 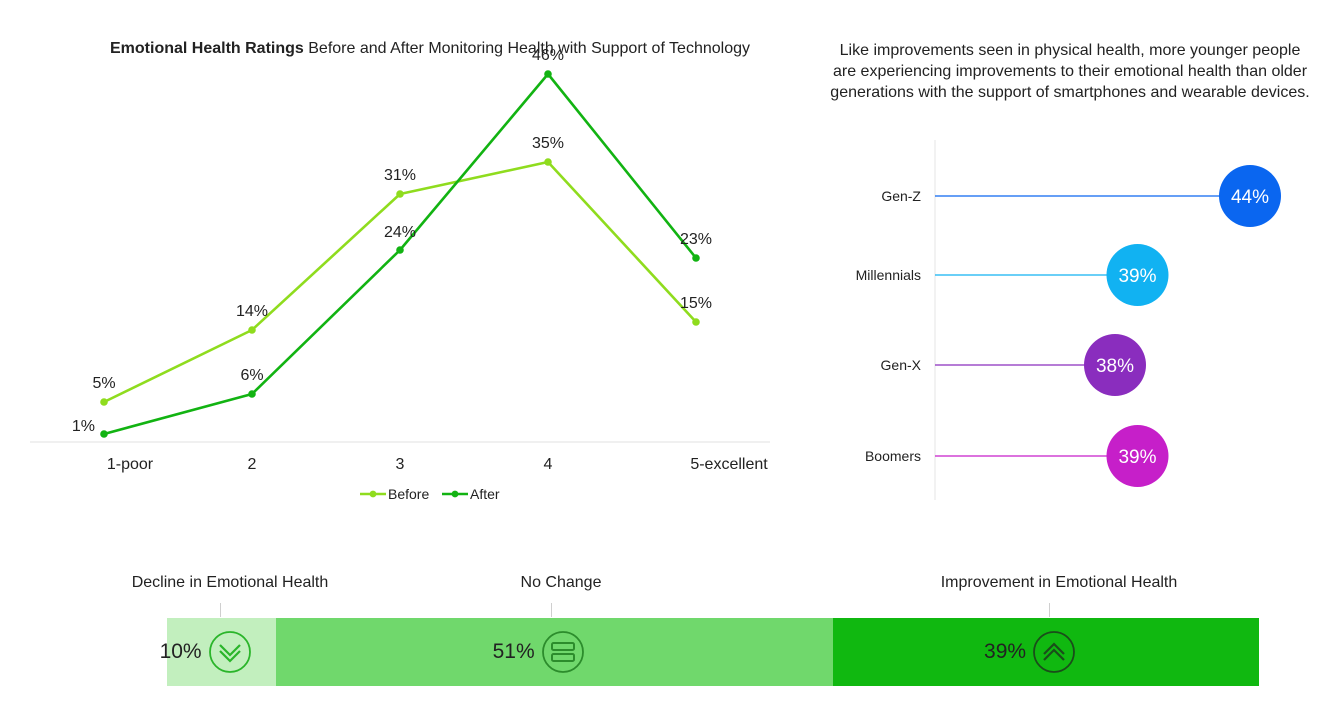 What do you see at coordinates (548, 55) in the screenshot?
I see `data-label: 46%` at bounding box center [548, 55].